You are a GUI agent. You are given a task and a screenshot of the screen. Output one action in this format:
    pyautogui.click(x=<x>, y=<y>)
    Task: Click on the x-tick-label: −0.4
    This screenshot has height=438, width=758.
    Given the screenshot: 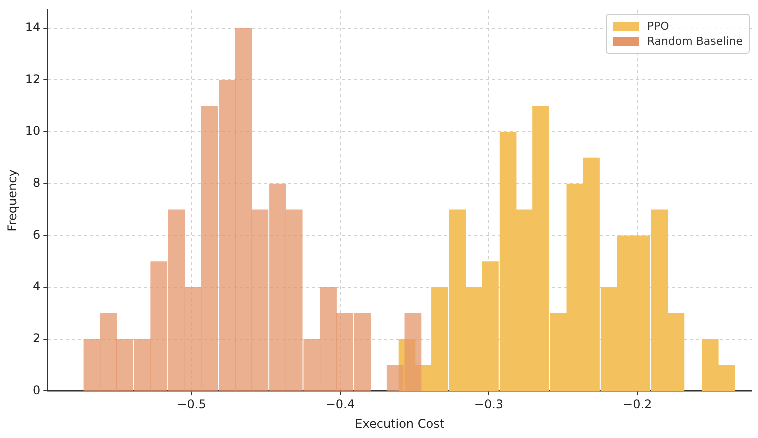 What is the action you would take?
    pyautogui.click(x=340, y=405)
    